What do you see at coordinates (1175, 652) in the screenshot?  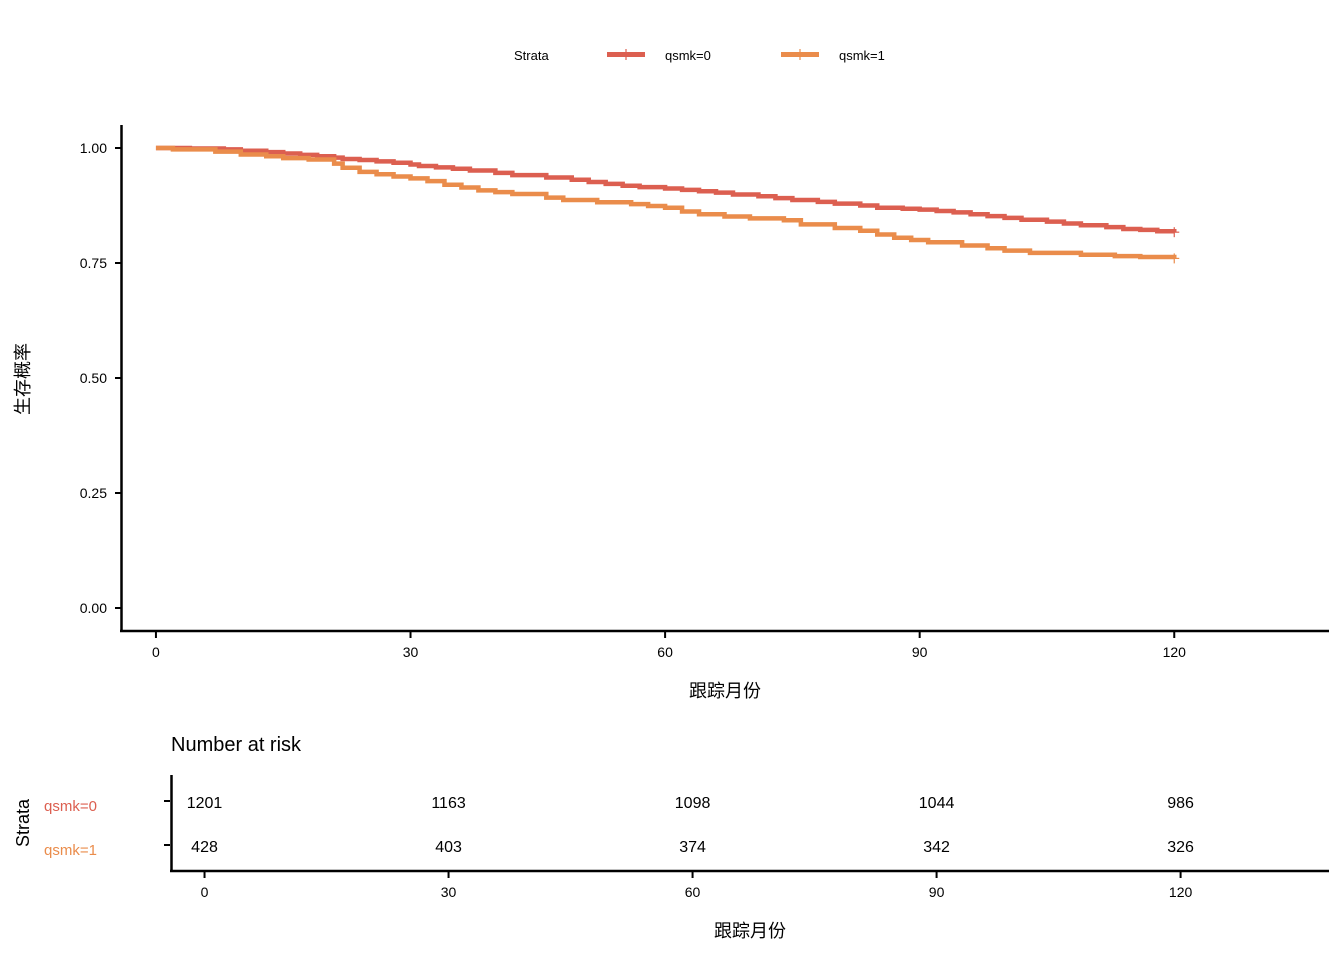 I see `x-tick-label: 120` at bounding box center [1175, 652].